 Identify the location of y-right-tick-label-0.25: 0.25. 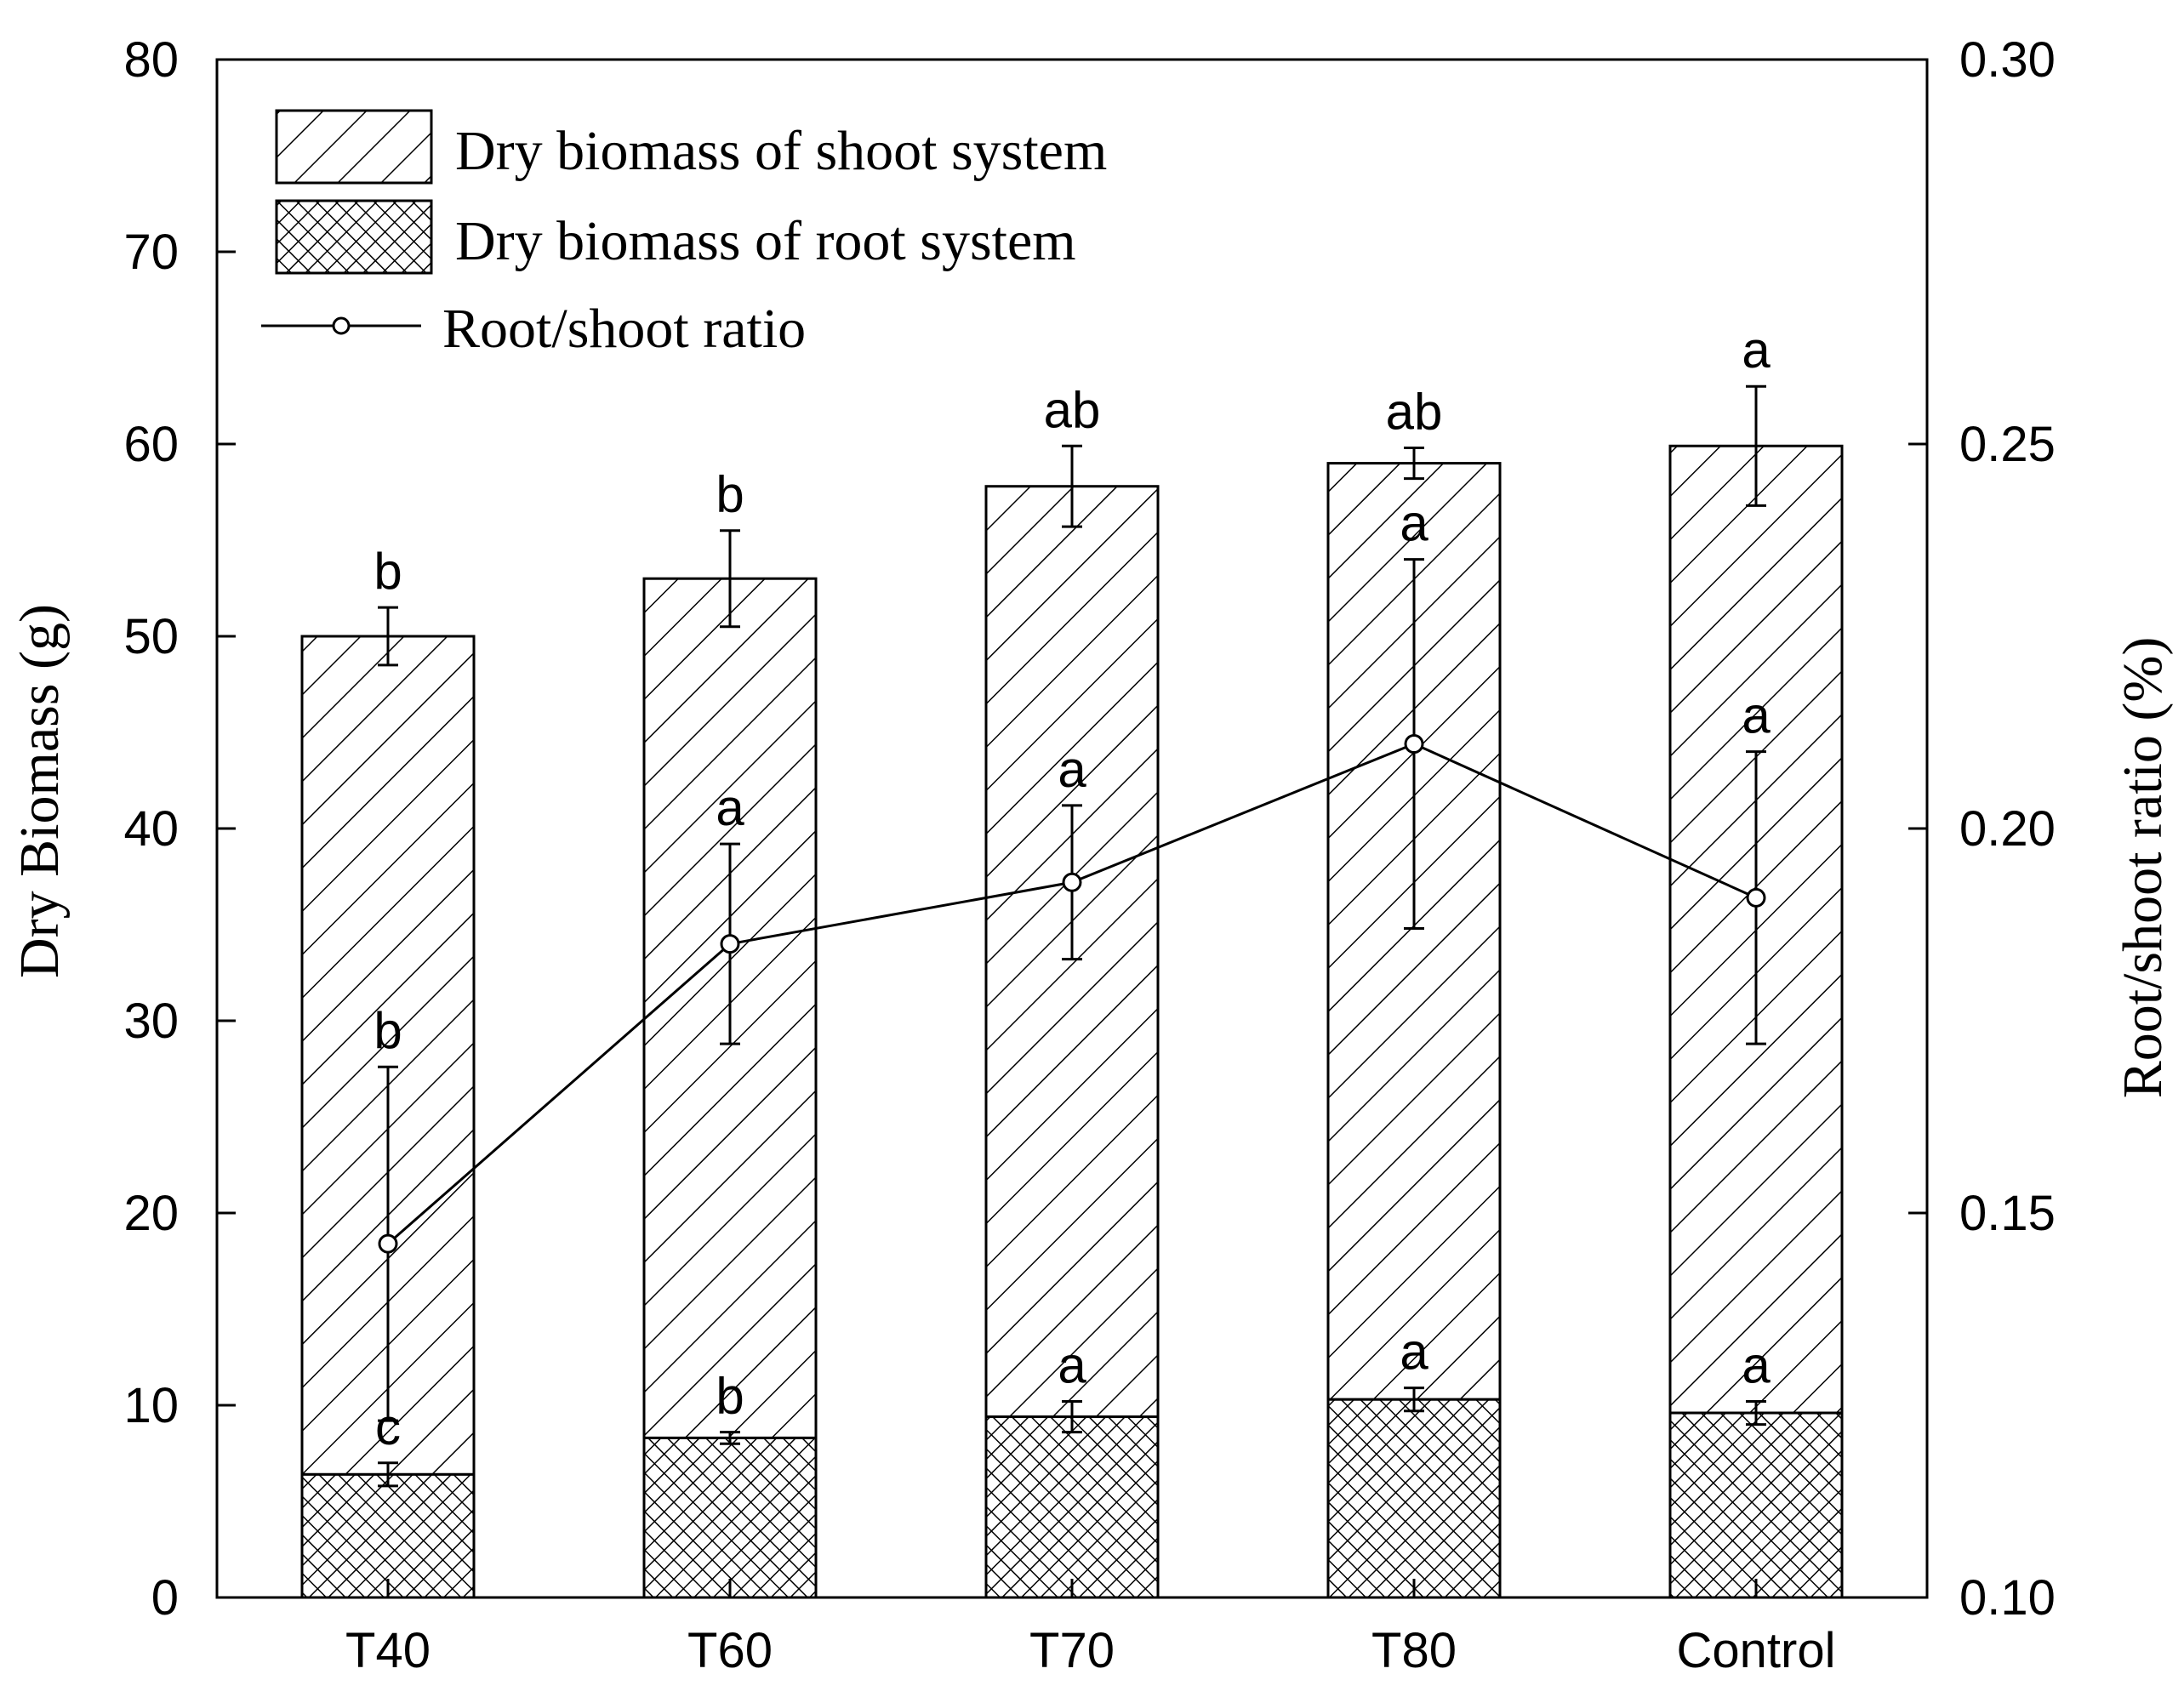
(2008, 444).